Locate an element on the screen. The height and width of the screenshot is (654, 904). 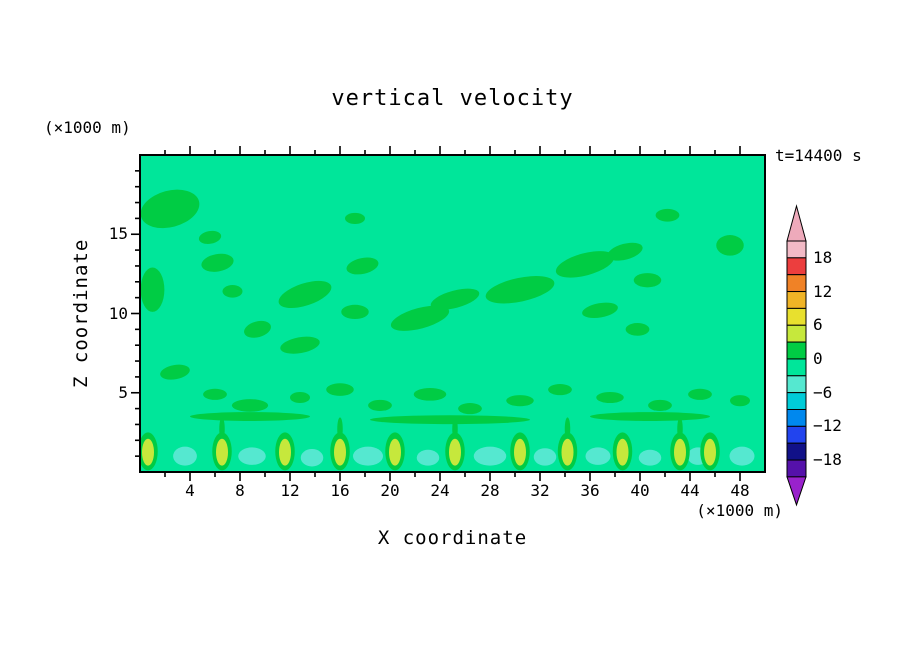
y-tick-label: 15 is located at coordinates (118, 234).